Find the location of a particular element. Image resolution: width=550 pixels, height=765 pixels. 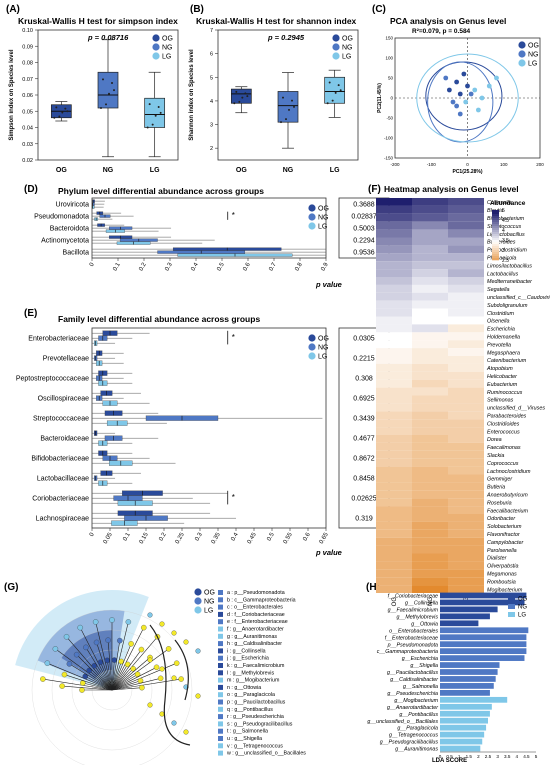

b-legend-label-og: OG is located at coordinates (347, 39).